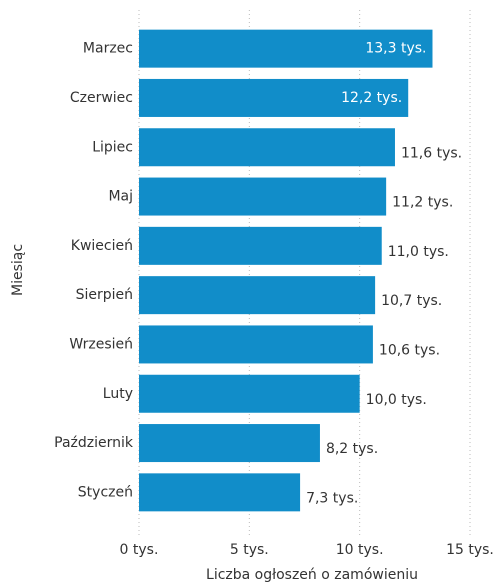  Describe the element at coordinates (396, 400) in the screenshot. I see `value-label: 10,0 tys.` at that location.